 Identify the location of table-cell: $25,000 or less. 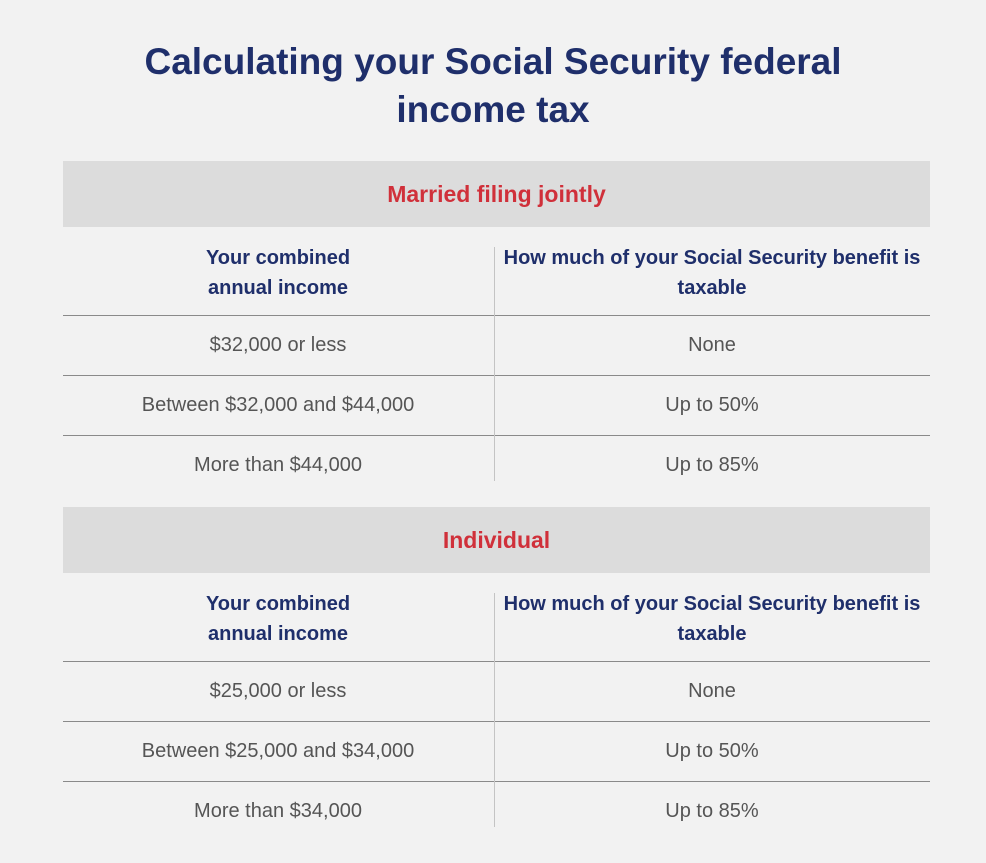
(278, 691).